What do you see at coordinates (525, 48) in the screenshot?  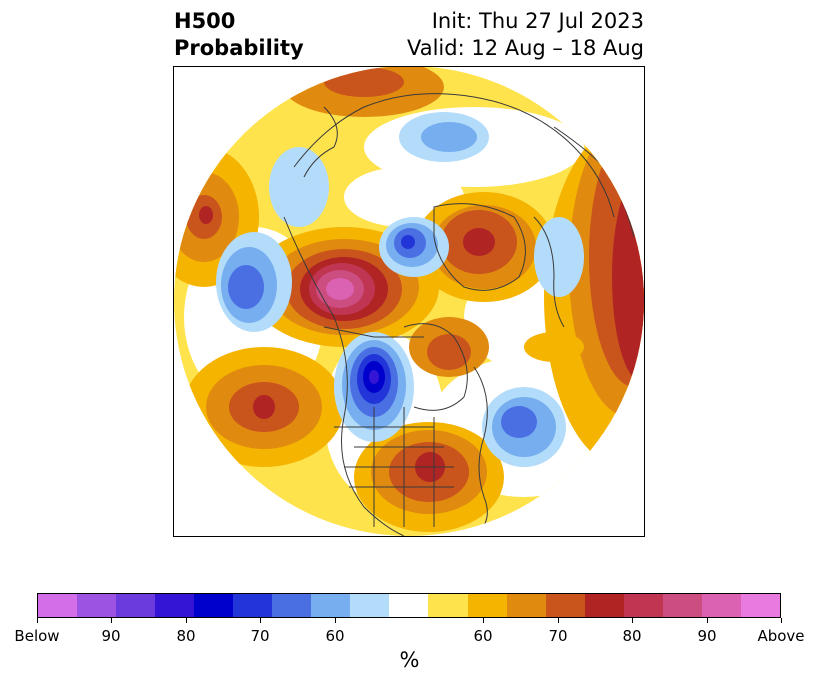 I see `valid-dates: Valid: 12 Aug – 18 Aug` at bounding box center [525, 48].